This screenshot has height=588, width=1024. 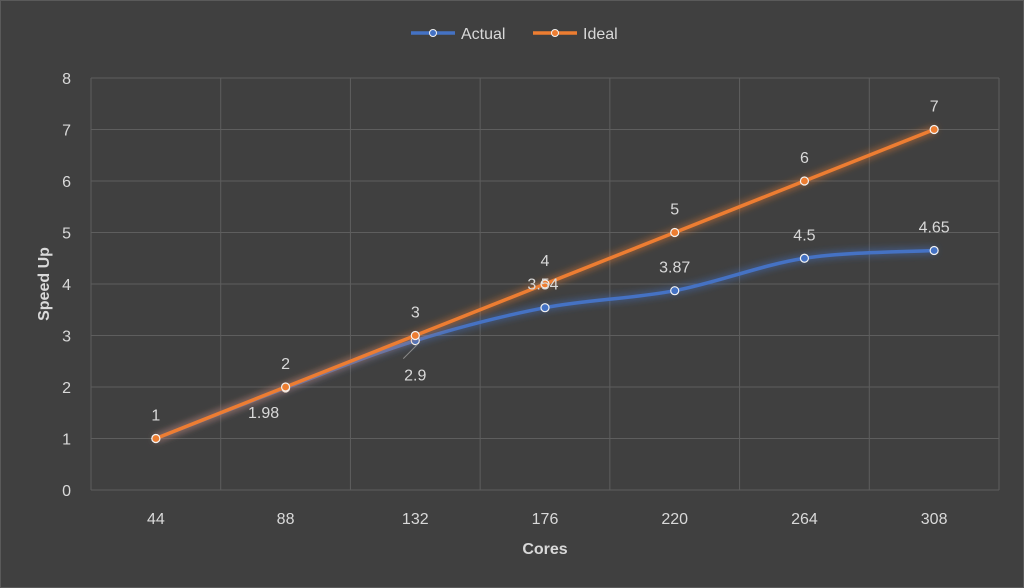 I want to click on y-tick-label-8: 8, so click(x=66, y=79).